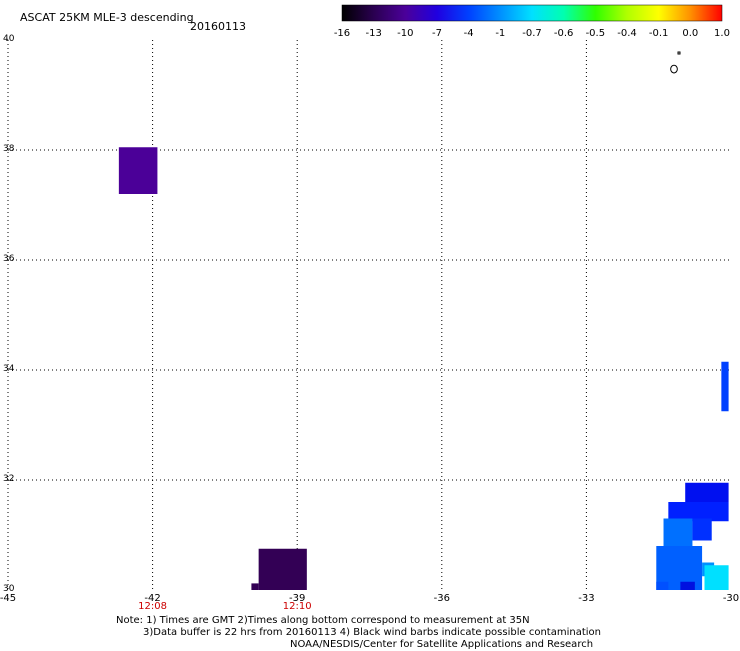  What do you see at coordinates (218, 26) in the screenshot?
I see `date-label: 20160113` at bounding box center [218, 26].